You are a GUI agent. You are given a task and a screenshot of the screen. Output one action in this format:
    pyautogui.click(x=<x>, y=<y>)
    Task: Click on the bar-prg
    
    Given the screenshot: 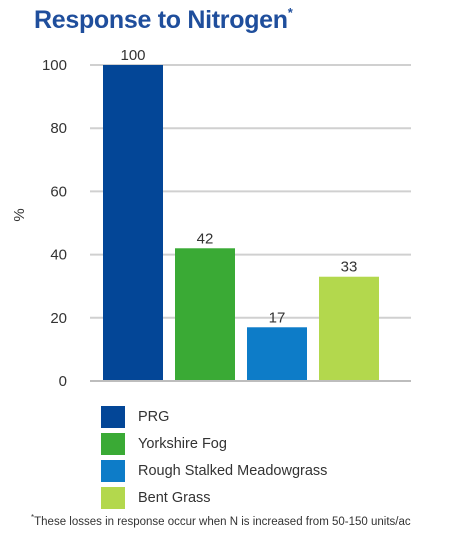 What is the action you would take?
    pyautogui.click(x=133, y=223)
    